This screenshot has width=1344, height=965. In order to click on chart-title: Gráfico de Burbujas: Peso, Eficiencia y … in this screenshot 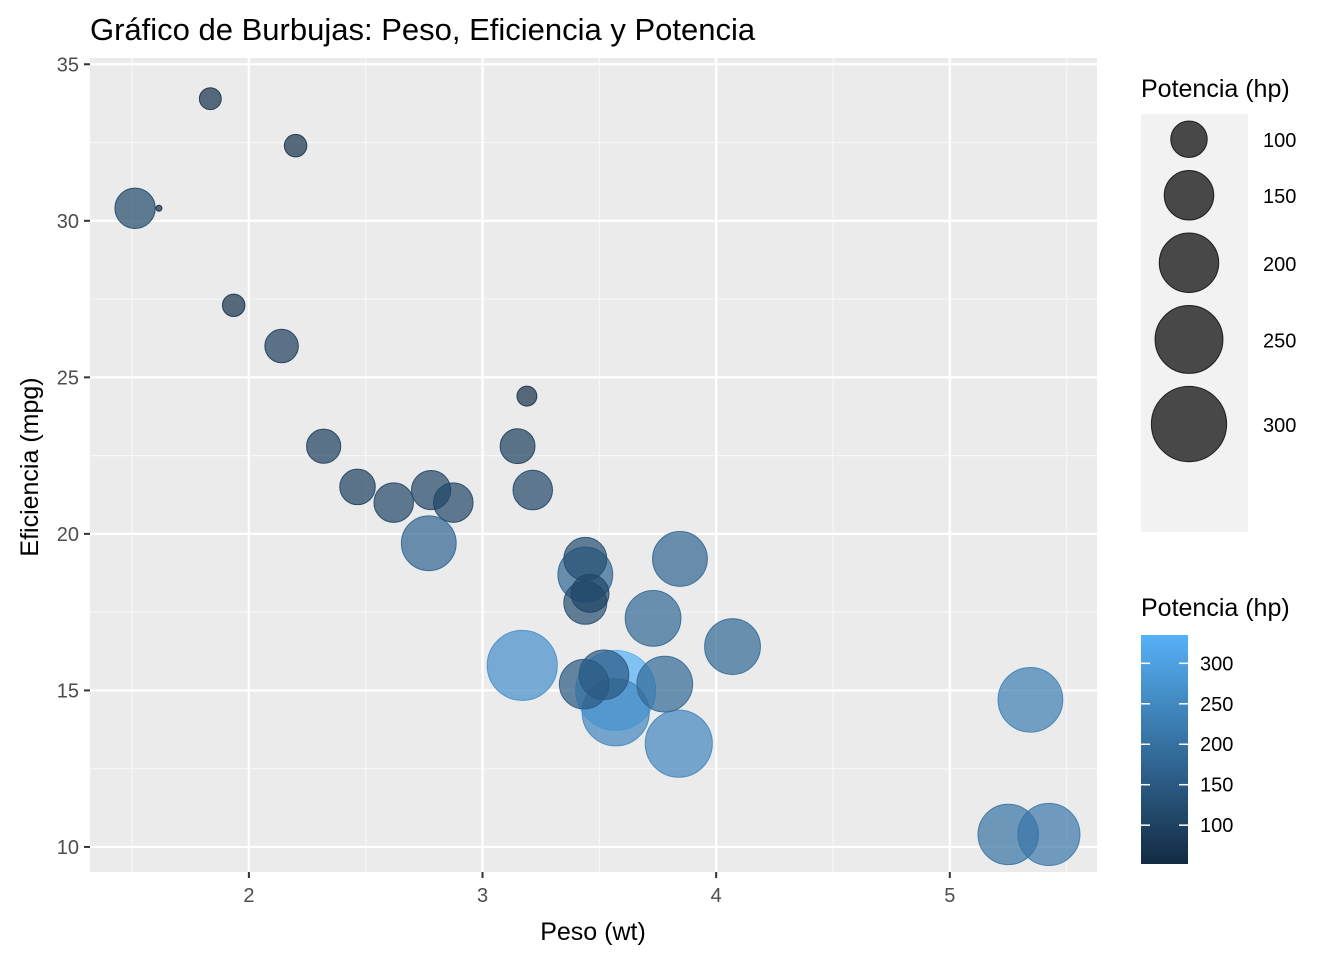, I will do `click(423, 29)`.